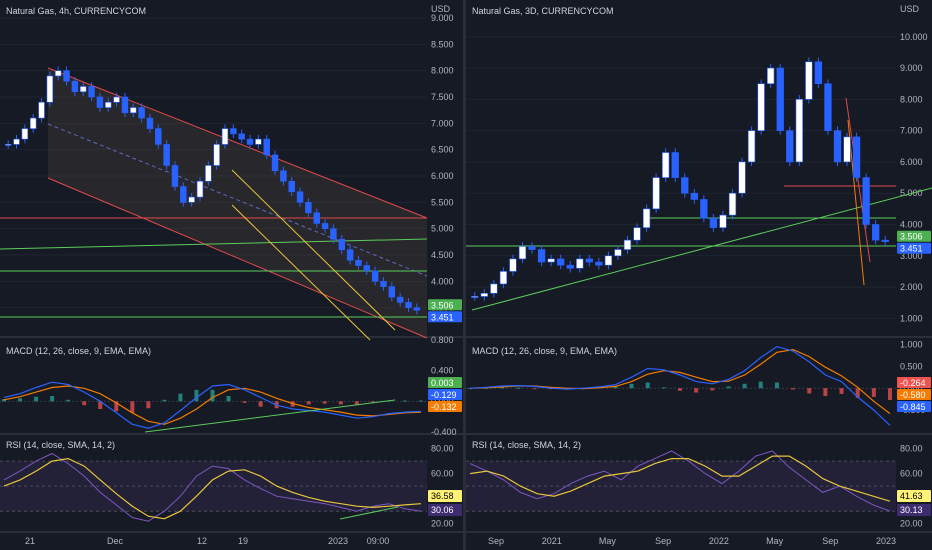  I want to click on channel-mid-line, so click(237, 200).